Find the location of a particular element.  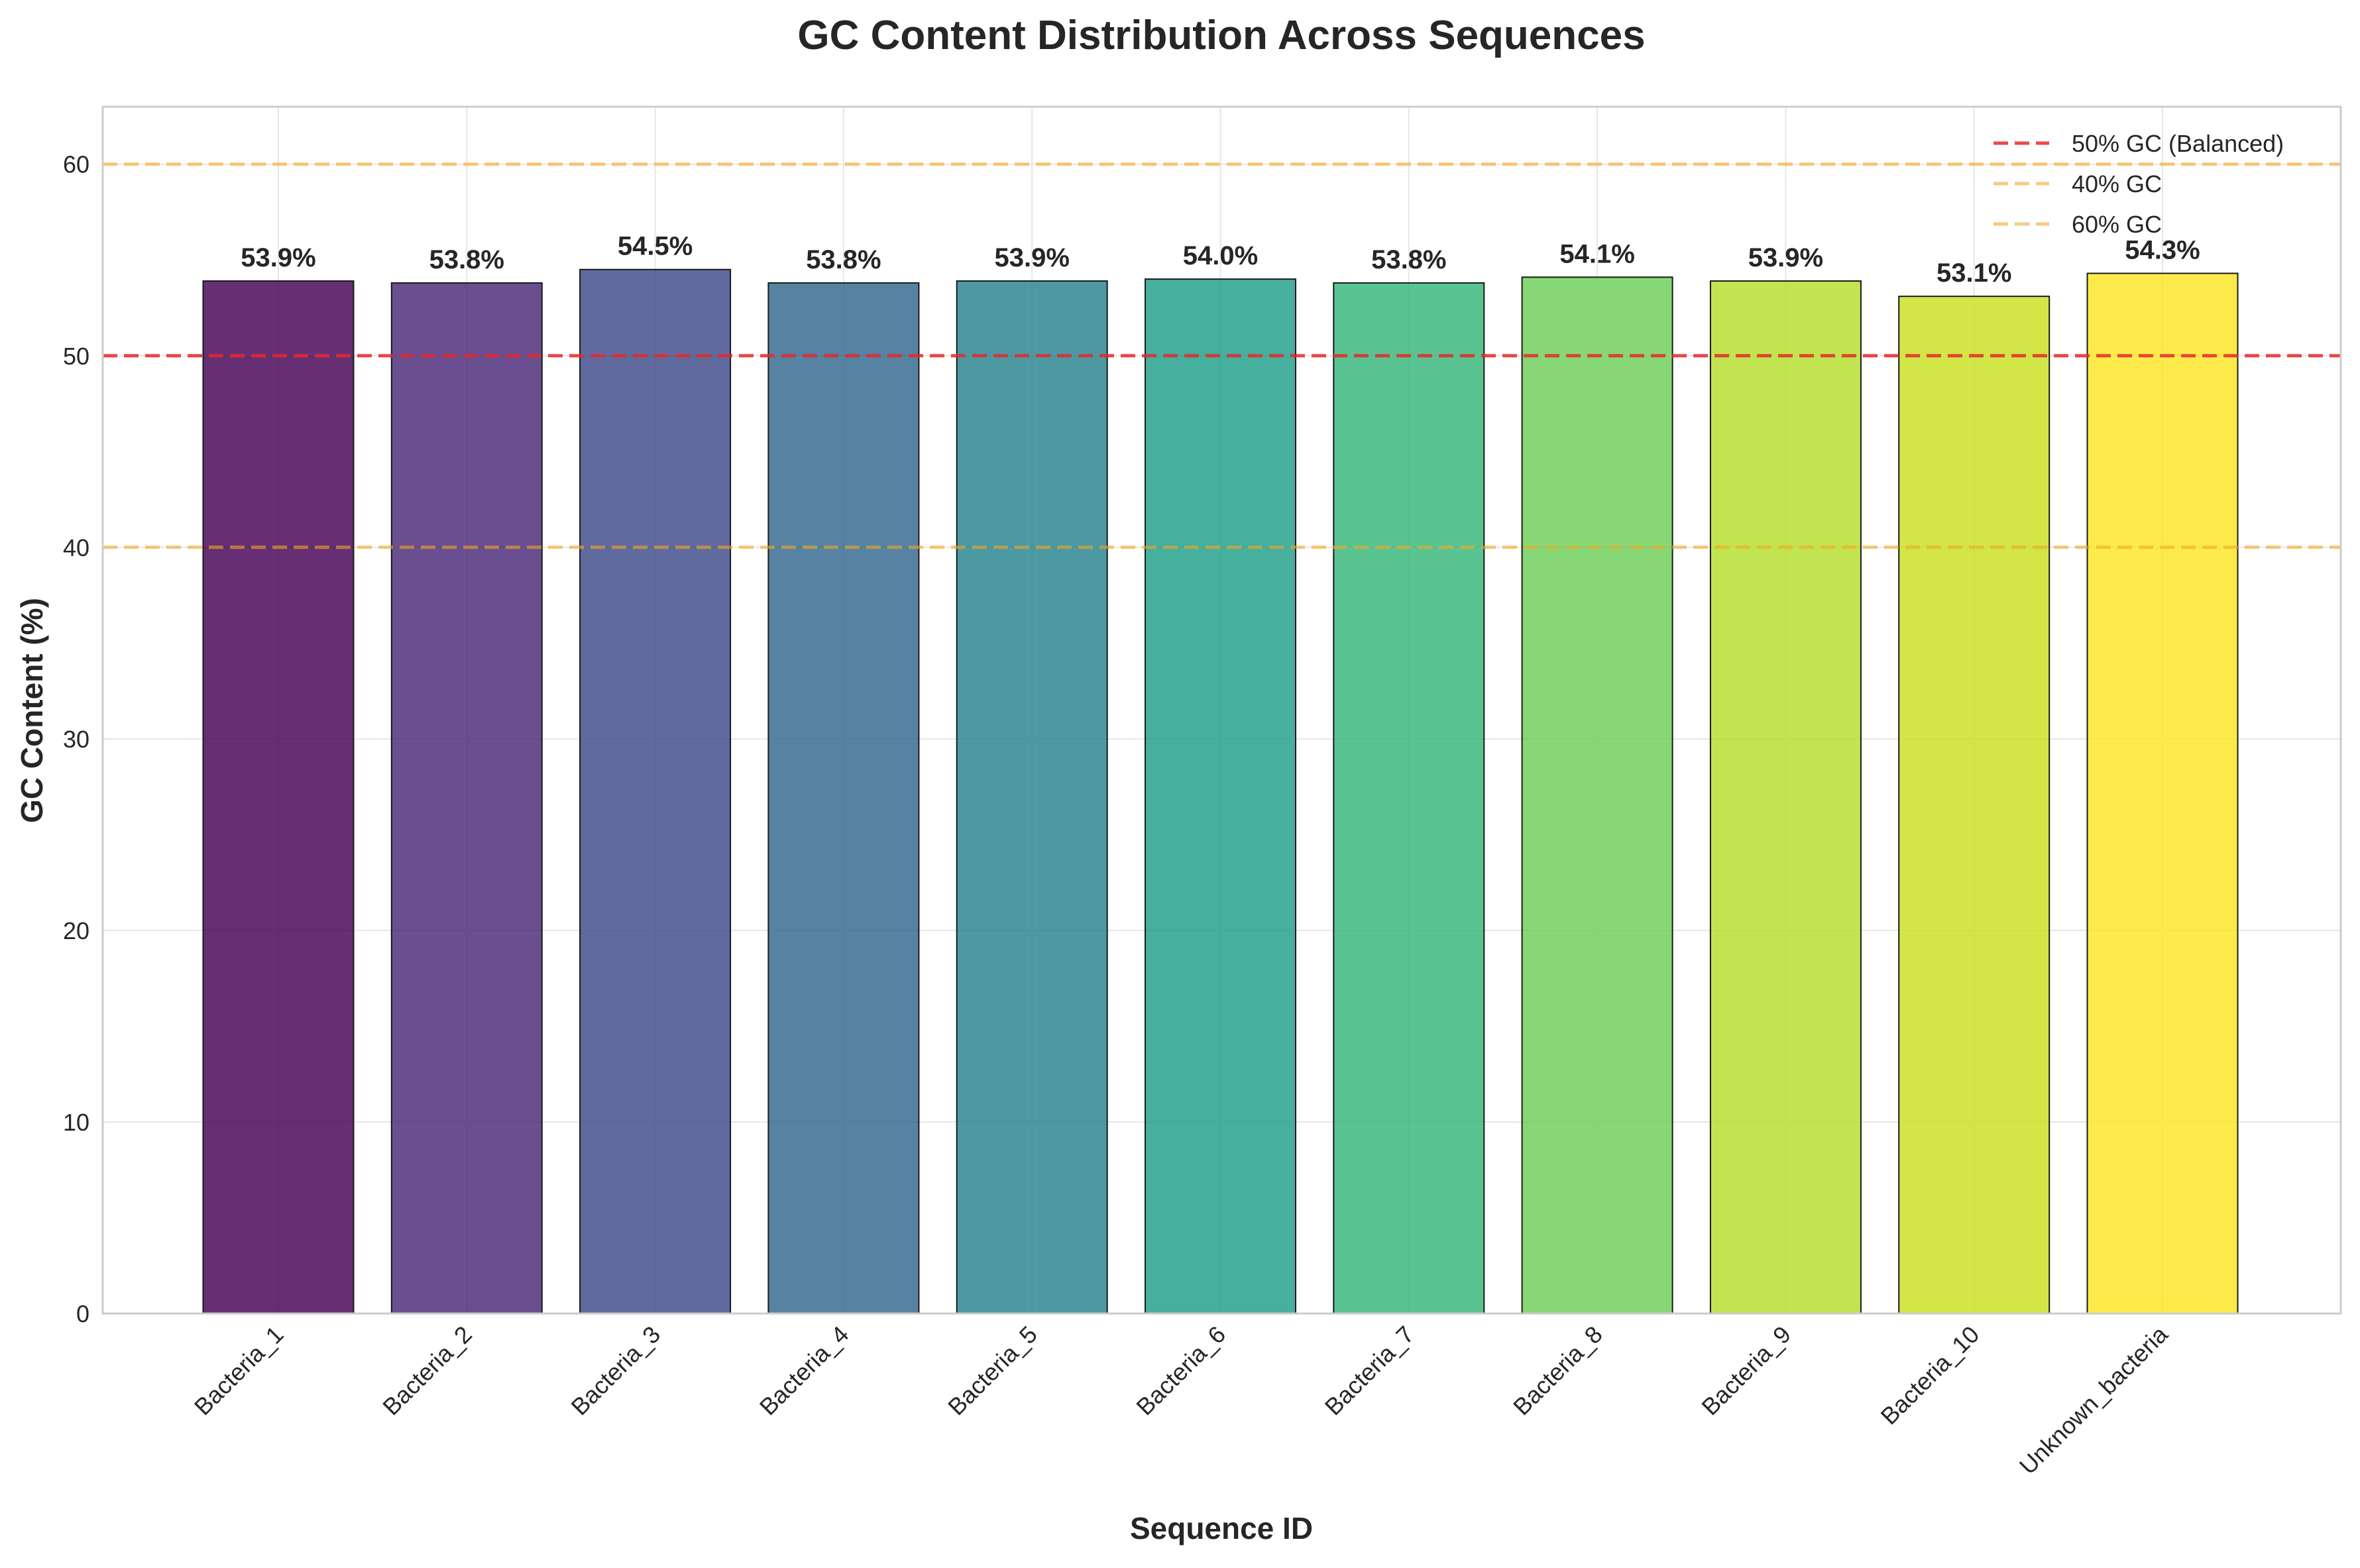

legend-label: 60% GC is located at coordinates (2117, 224).